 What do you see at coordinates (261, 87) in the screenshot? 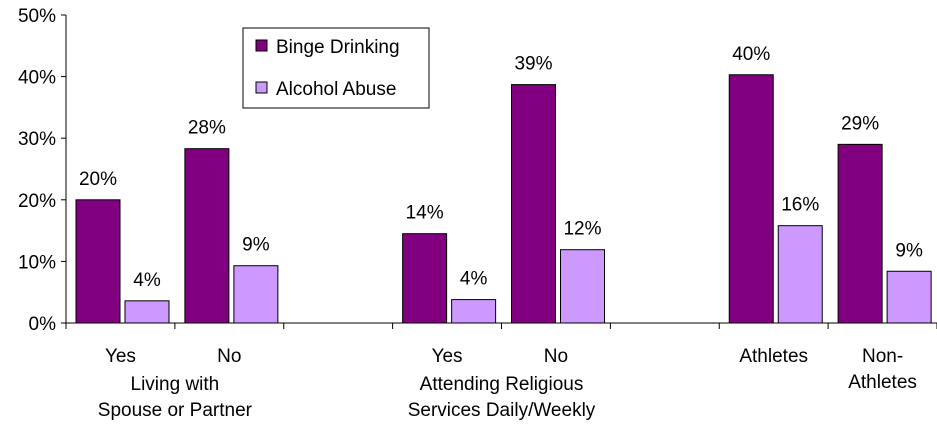
I see `legend-swatch-abuse` at bounding box center [261, 87].